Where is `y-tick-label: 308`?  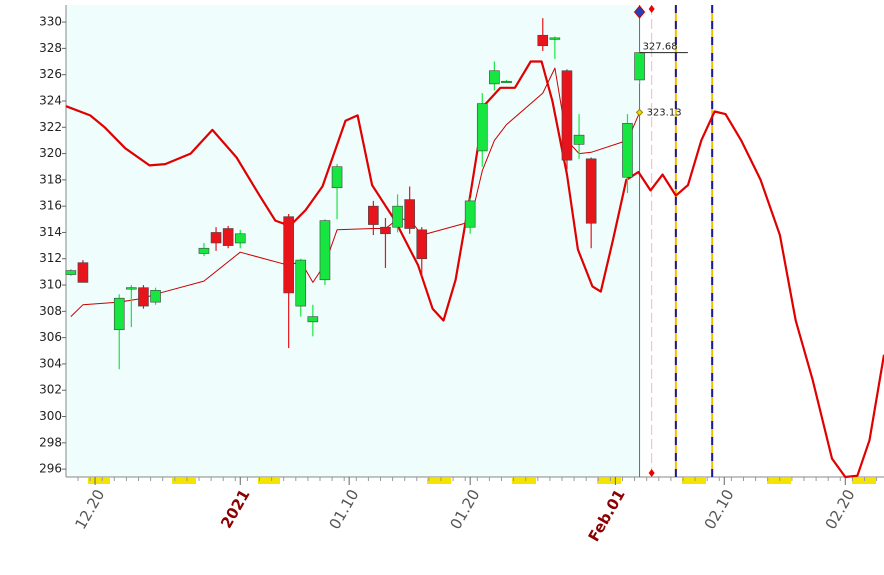
y-tick-label: 308 is located at coordinates (50, 311).